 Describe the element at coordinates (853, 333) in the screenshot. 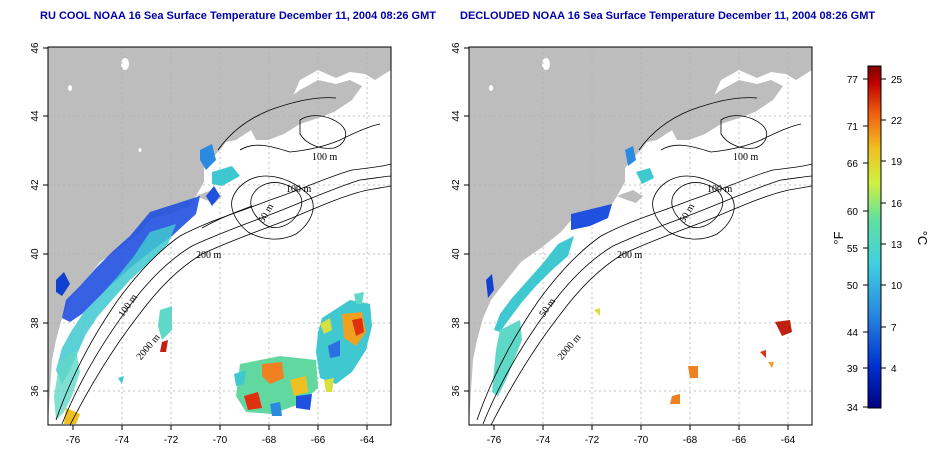

I see `fahrenheit-tick-label: 44` at that location.